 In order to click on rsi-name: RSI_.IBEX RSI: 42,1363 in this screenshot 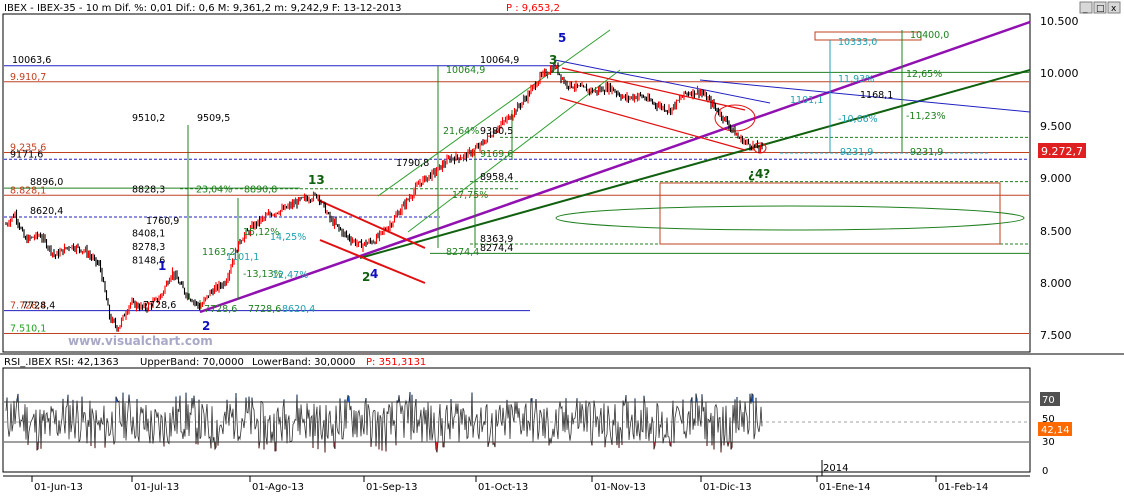, I will do `click(61, 362)`.